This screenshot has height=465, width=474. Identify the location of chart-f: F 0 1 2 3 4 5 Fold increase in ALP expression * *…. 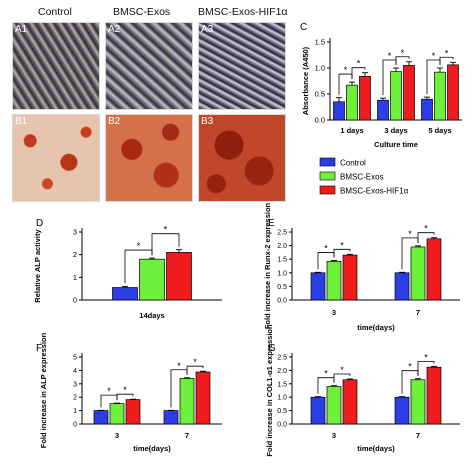
(129, 392).